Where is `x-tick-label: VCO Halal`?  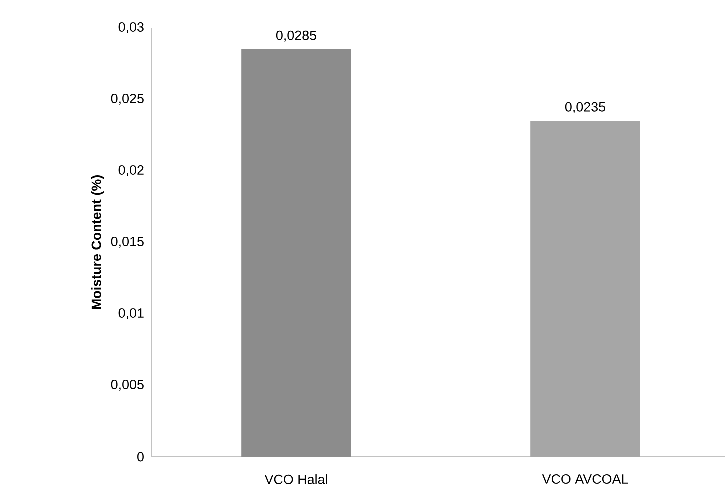
x-tick-label: VCO Halal is located at coordinates (296, 479).